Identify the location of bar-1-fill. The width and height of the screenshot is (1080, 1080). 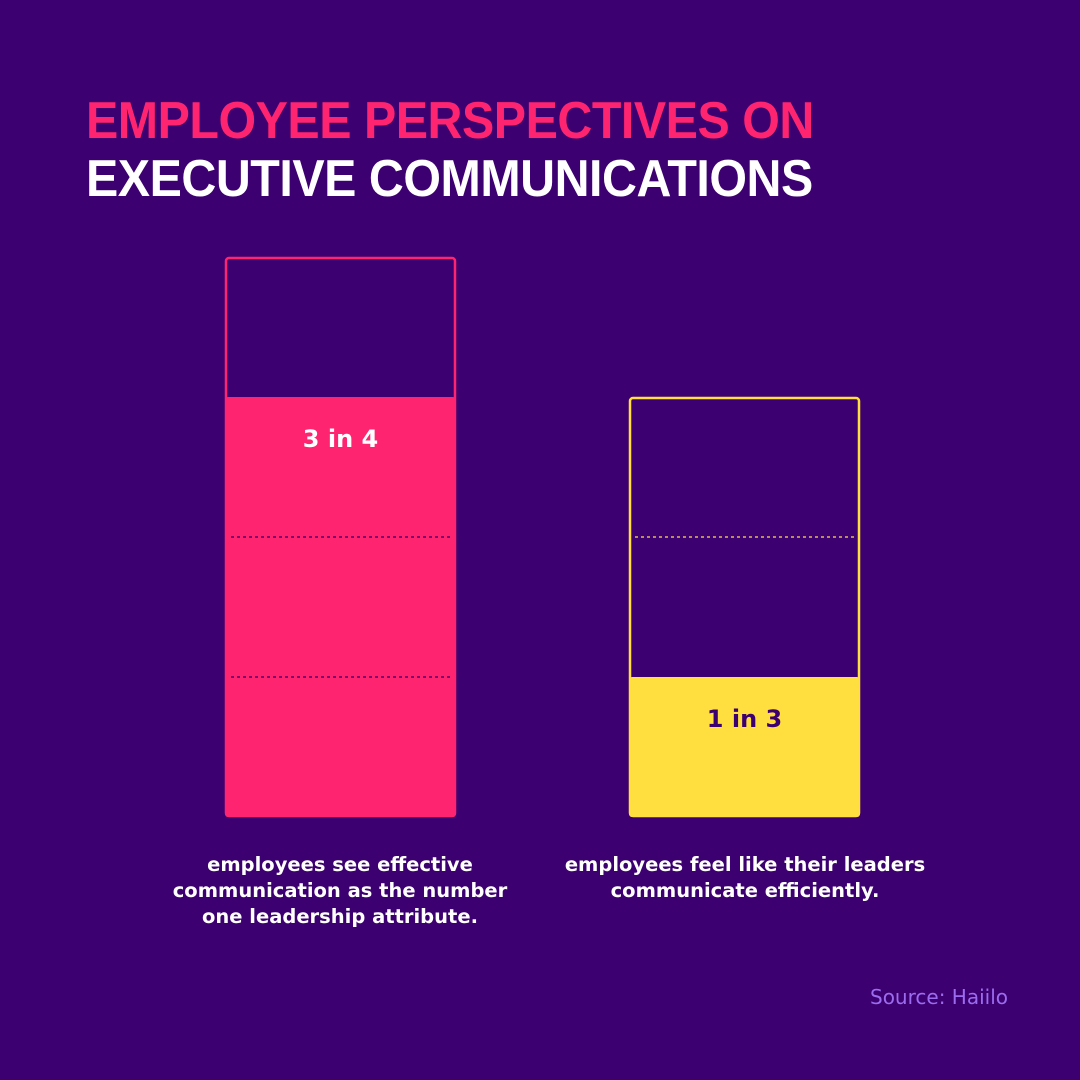
(340, 607).